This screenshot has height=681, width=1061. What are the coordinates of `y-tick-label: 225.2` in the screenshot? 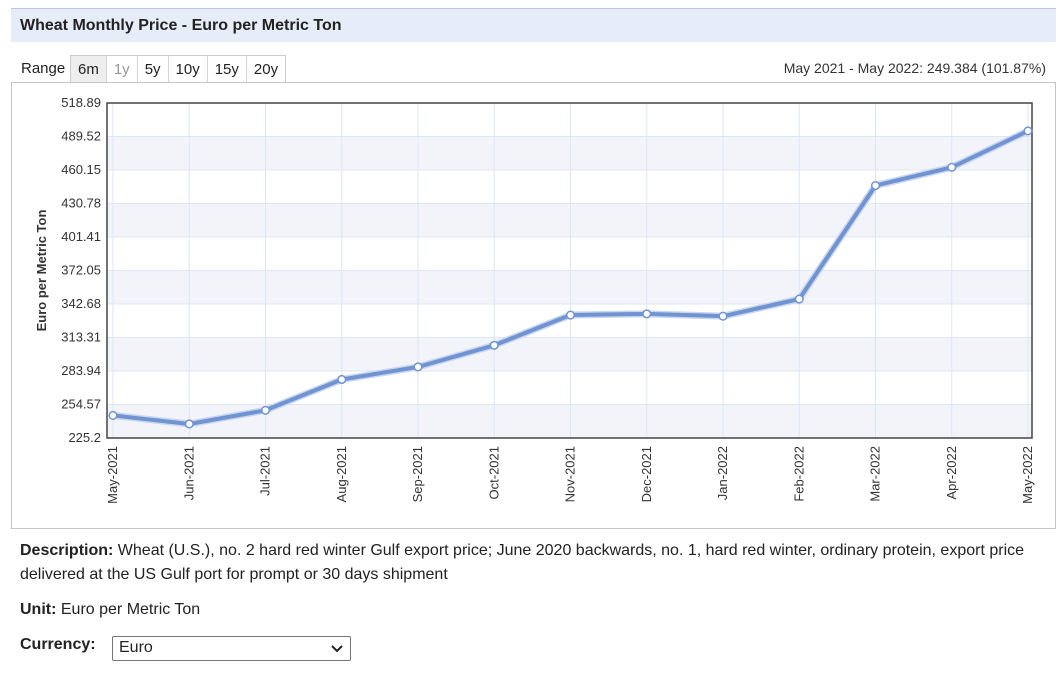 It's located at (84, 437).